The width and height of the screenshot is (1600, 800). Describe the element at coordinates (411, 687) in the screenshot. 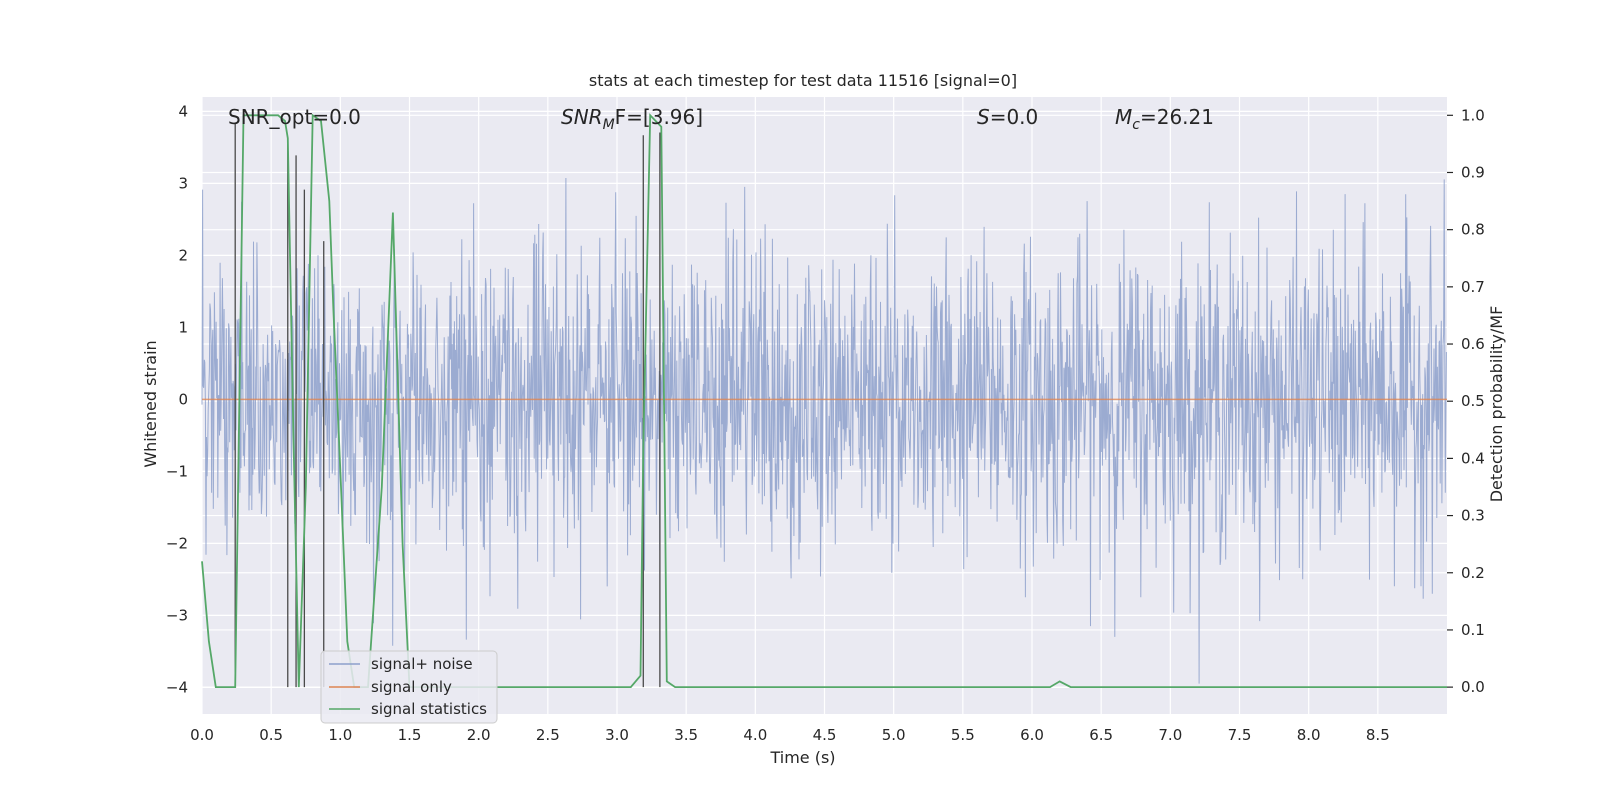

I see `legend-label-signal-only: signal only` at that location.